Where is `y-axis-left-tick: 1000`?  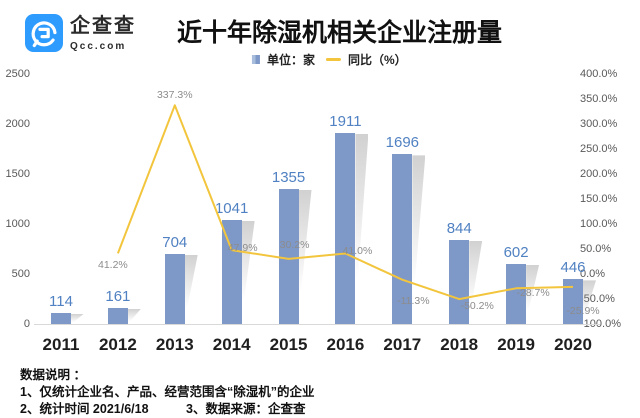
y-axis-left-tick: 1000 is located at coordinates (17, 224).